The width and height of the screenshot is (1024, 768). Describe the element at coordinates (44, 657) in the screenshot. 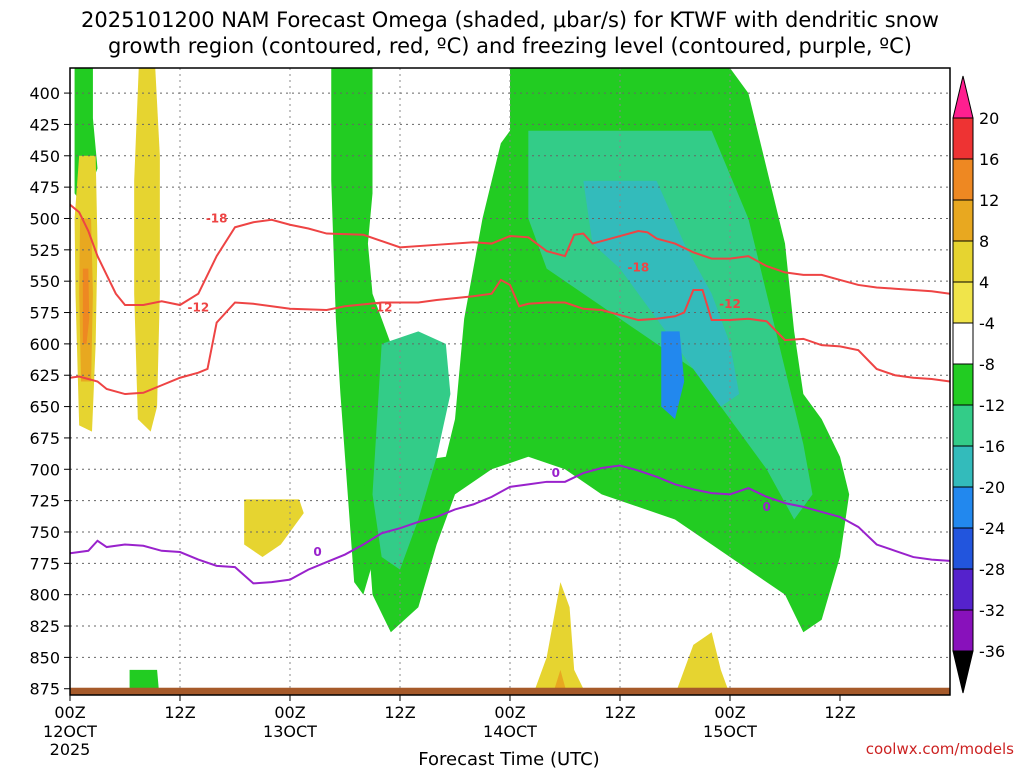

I see `y-tick-label-850: 850` at that location.